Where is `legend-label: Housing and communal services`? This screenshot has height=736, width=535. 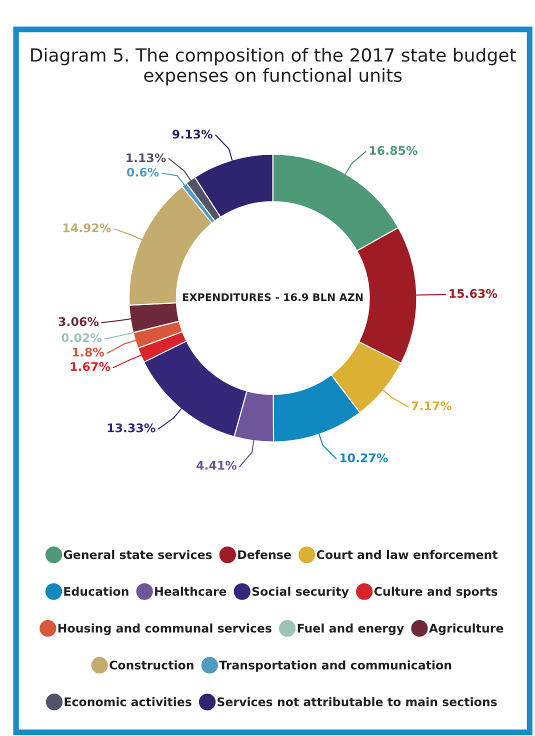 legend-label: Housing and communal services is located at coordinates (165, 630).